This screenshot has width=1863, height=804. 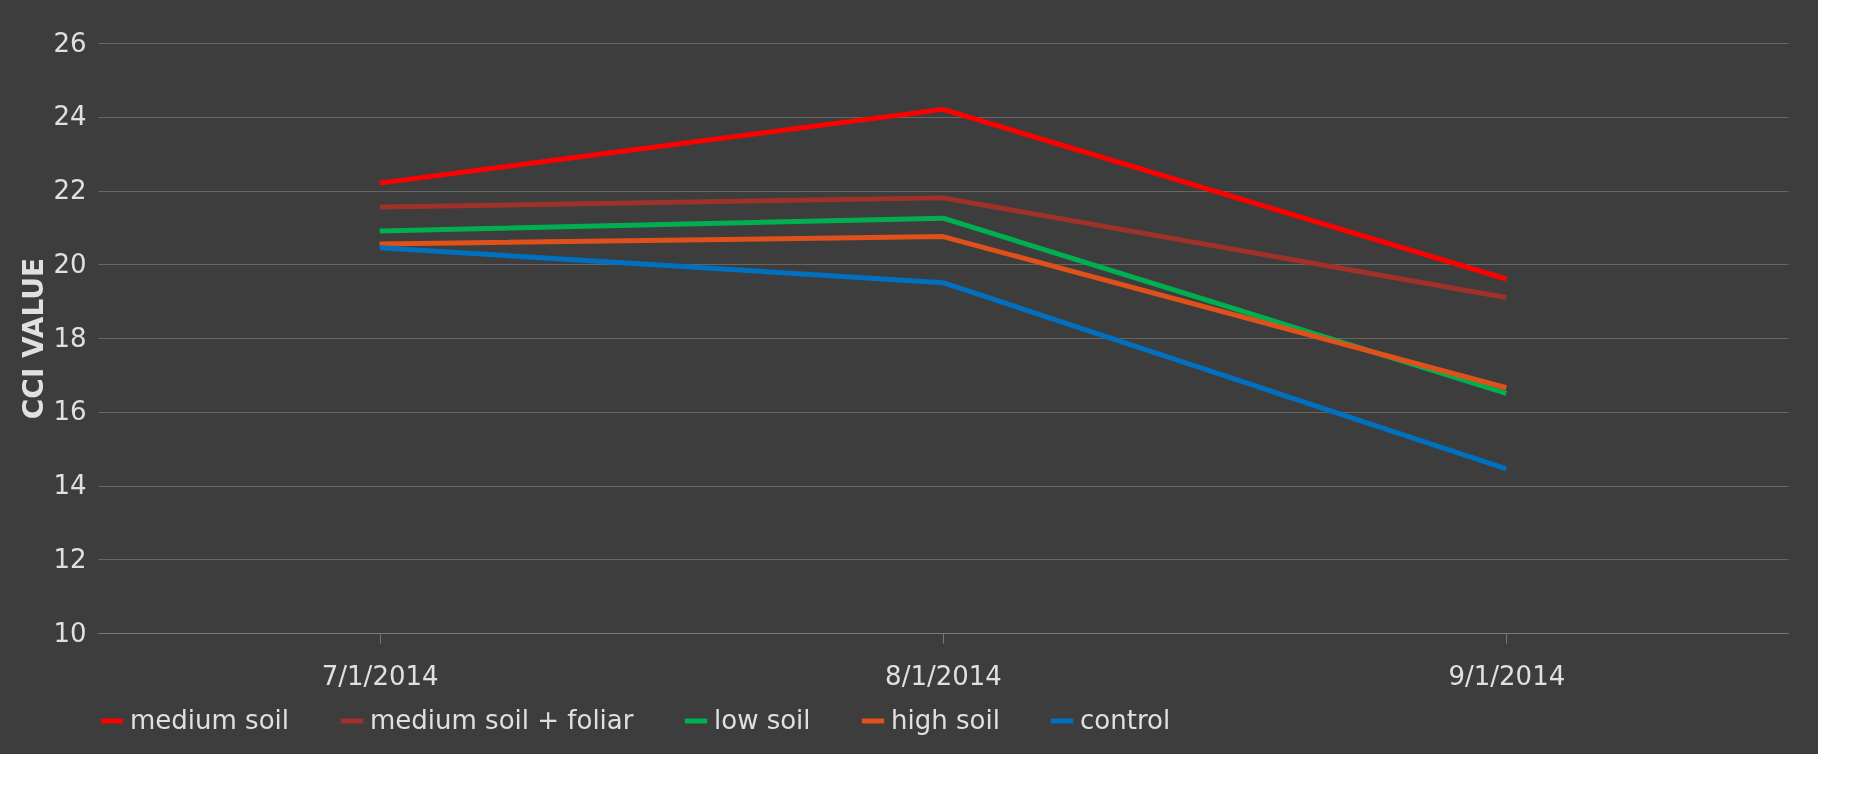 I want to click on y-tick-label: 20, so click(x=70, y=263).